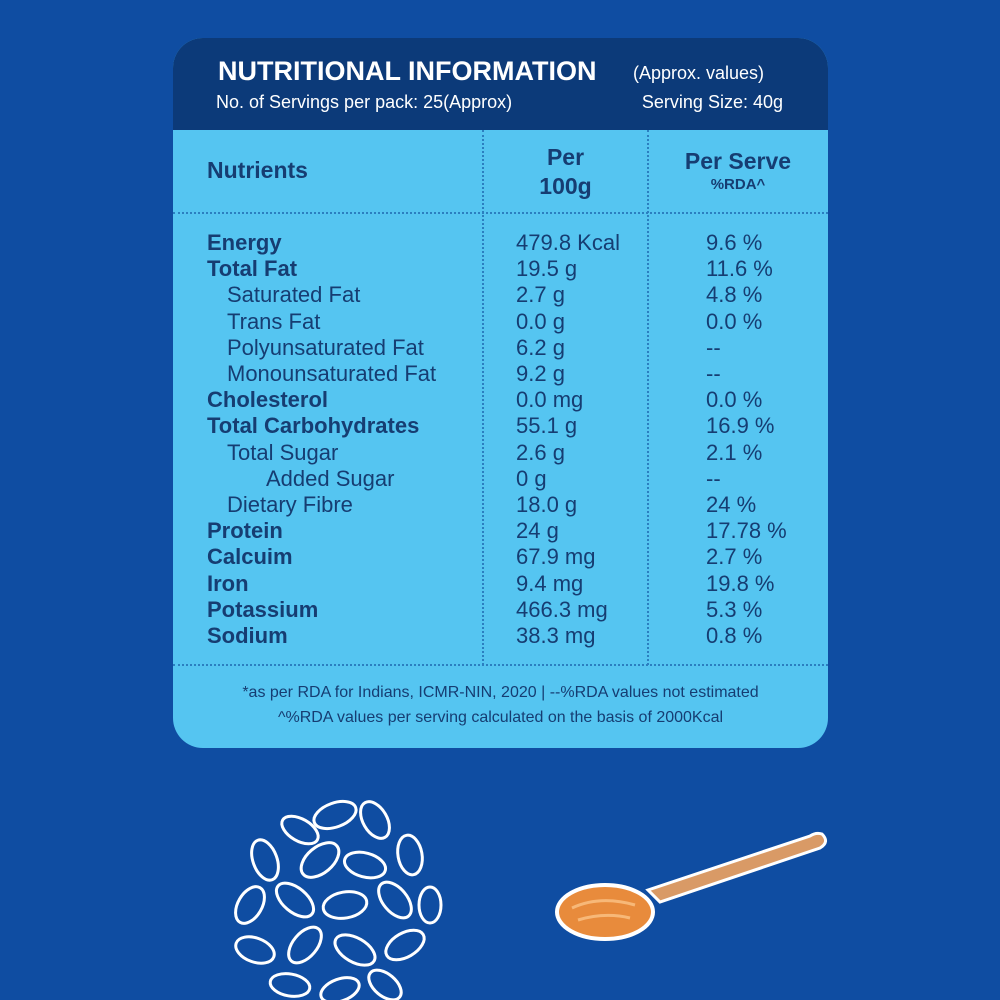  Describe the element at coordinates (540, 452) in the screenshot. I see `per-100g: 2.6 g` at that location.